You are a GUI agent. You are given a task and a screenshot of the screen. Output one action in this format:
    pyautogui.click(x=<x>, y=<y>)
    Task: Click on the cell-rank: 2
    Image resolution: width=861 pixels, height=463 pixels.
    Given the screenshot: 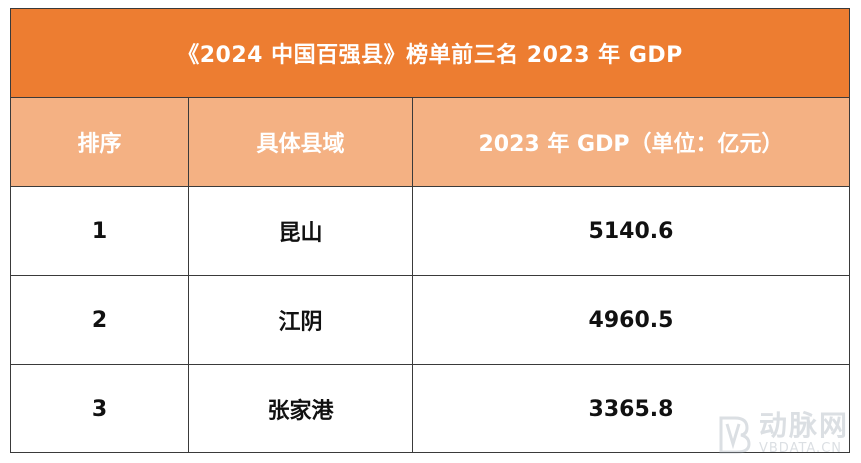 What is the action you would take?
    pyautogui.click(x=100, y=320)
    